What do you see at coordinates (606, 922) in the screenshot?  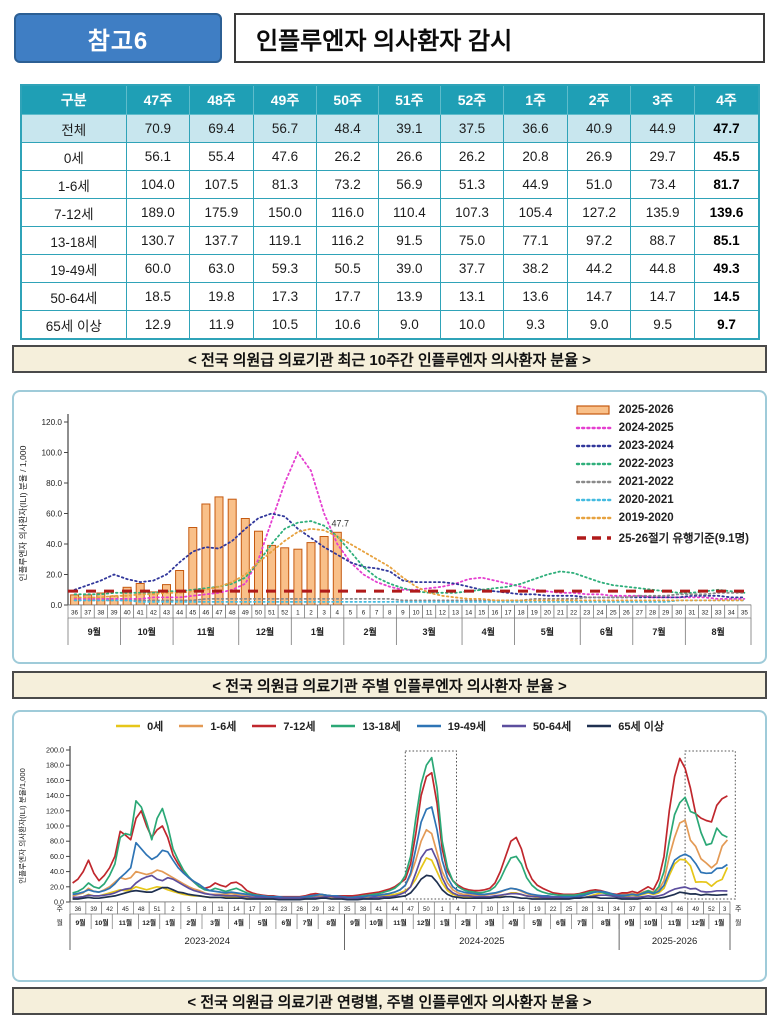 I see `svg-text: 8월` at bounding box center [606, 922].